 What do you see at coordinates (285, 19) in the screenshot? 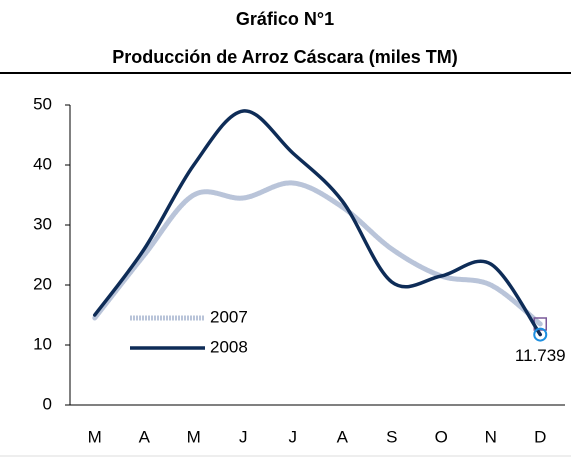
I see `chart-title: Gráfico N°1` at bounding box center [285, 19].